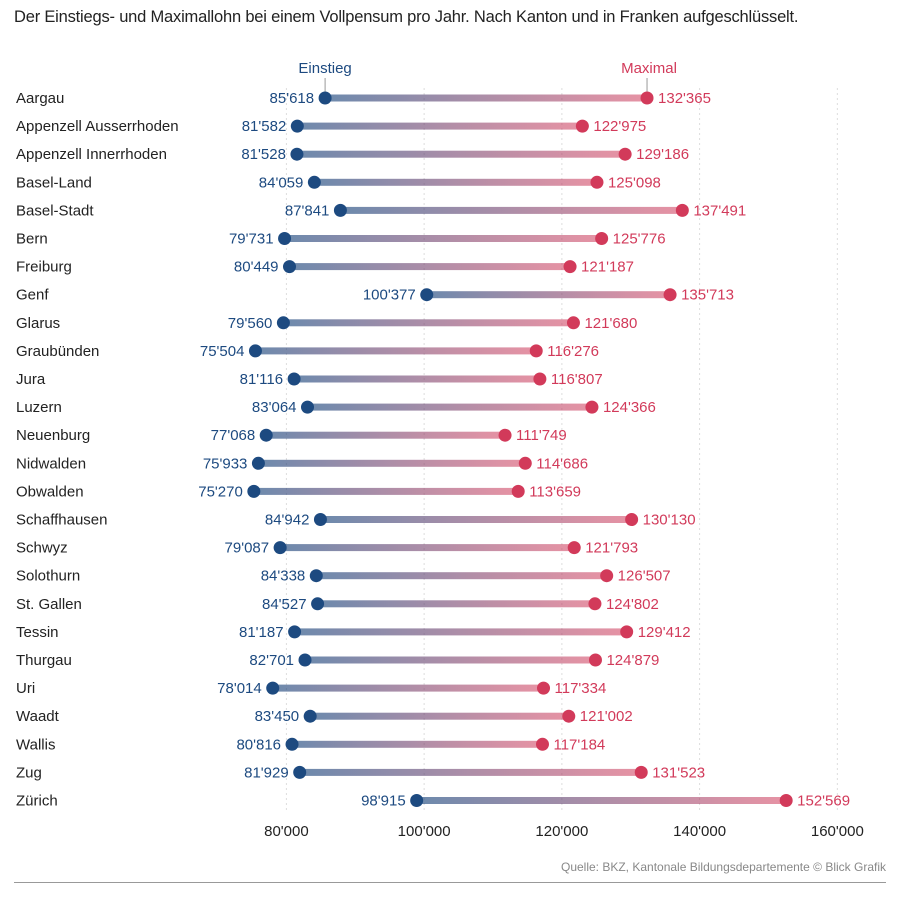  I want to click on row-label: Solothurn, so click(48, 576).